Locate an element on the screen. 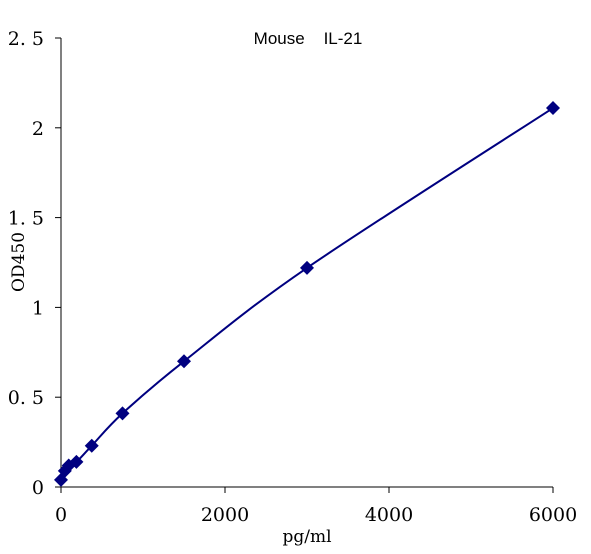 The width and height of the screenshot is (591, 554). y-axis-title: OD450 is located at coordinates (19, 262).